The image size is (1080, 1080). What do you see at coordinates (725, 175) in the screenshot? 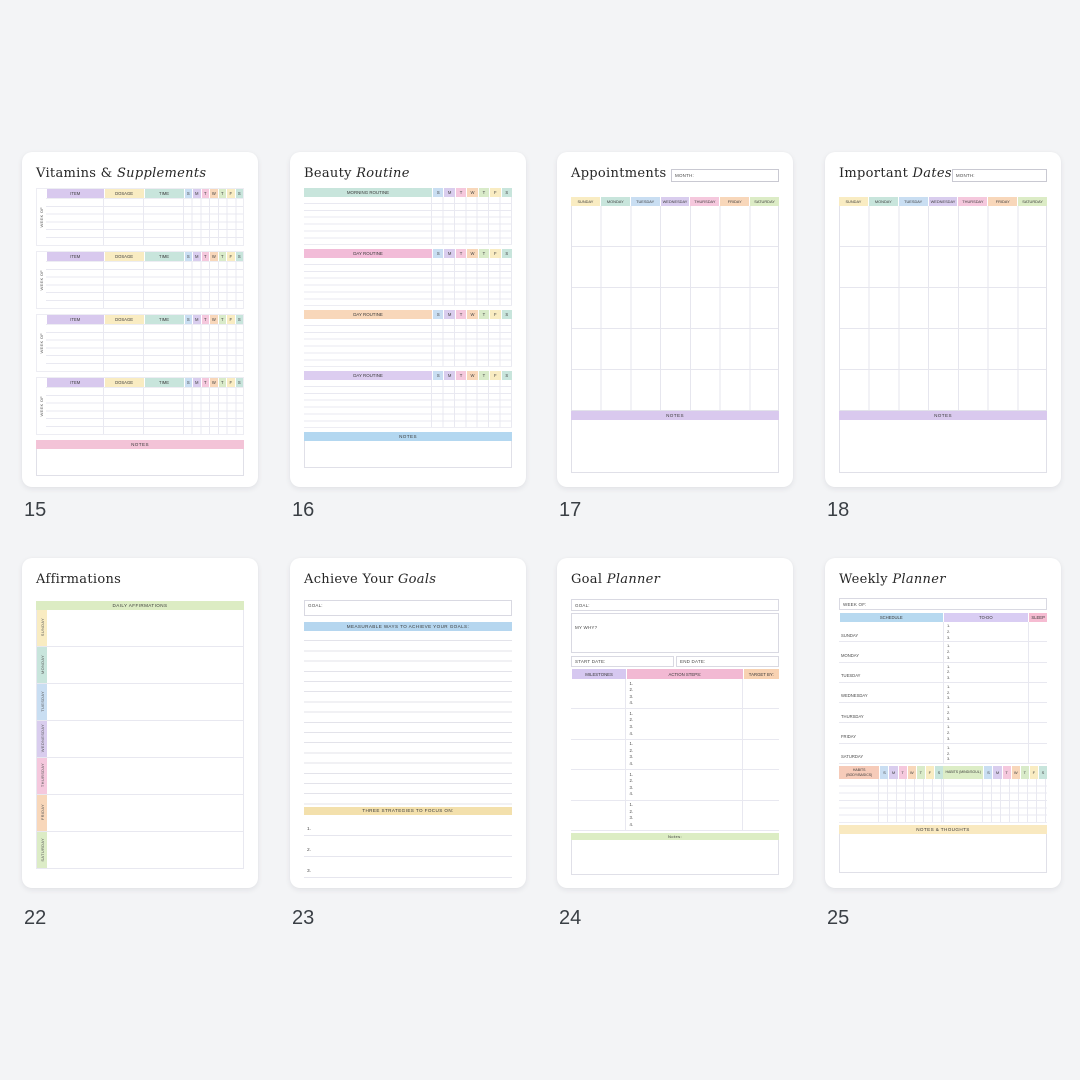
I see `month-field: MONTH:` at bounding box center [725, 175].